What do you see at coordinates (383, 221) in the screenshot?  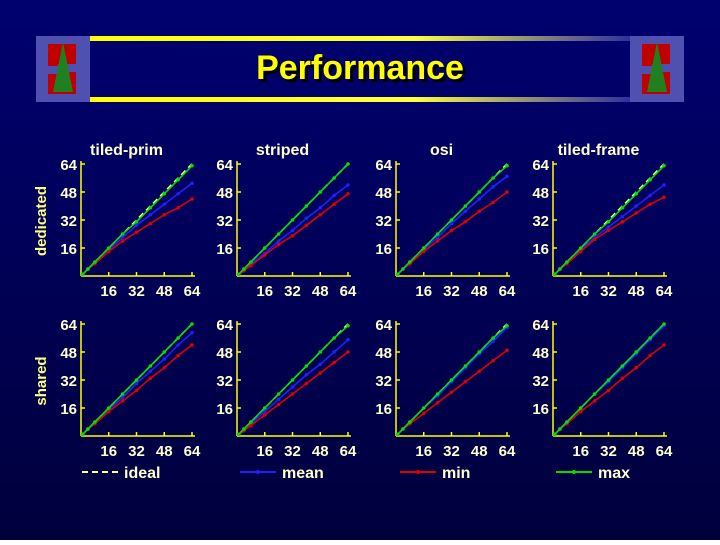 I see `y-tick-label: 32` at bounding box center [383, 221].